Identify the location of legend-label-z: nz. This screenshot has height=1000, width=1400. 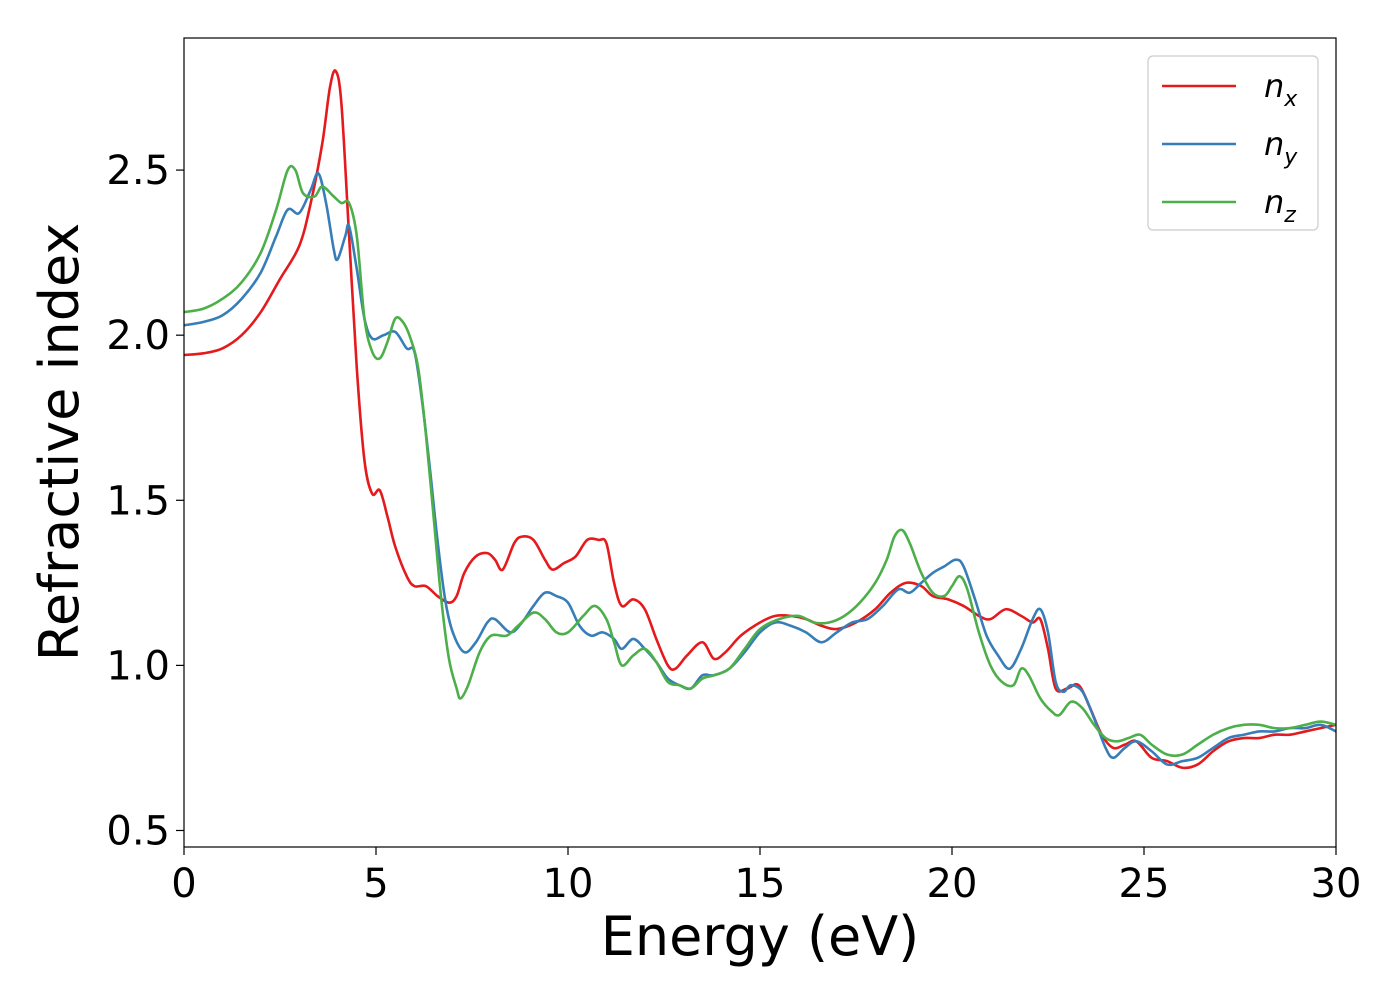
(1280, 205).